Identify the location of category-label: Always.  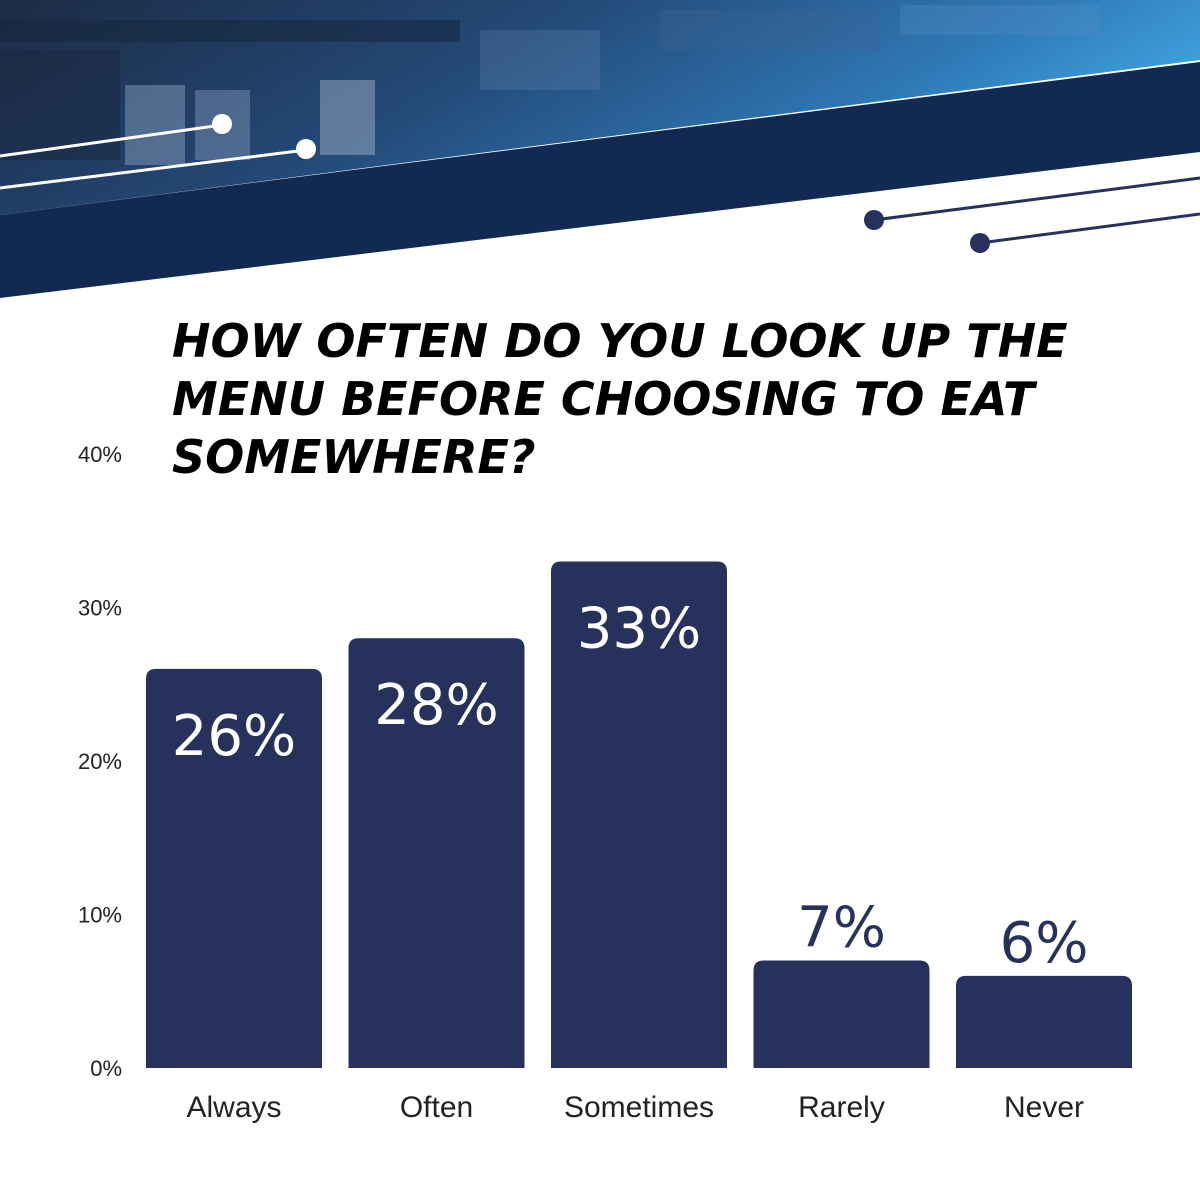
(233, 1107).